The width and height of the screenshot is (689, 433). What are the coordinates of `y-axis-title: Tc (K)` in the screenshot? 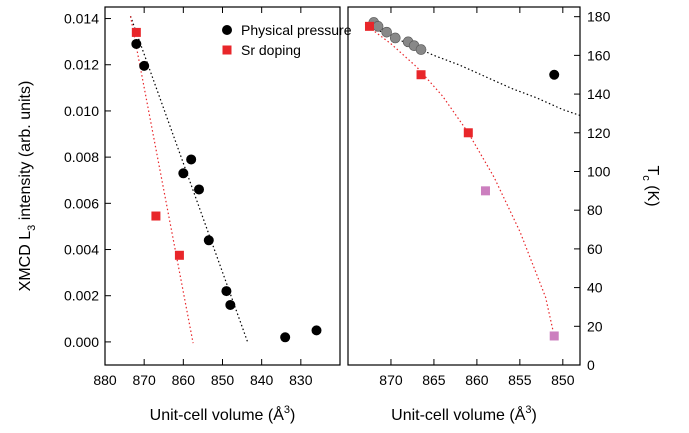 It's located at (650, 185).